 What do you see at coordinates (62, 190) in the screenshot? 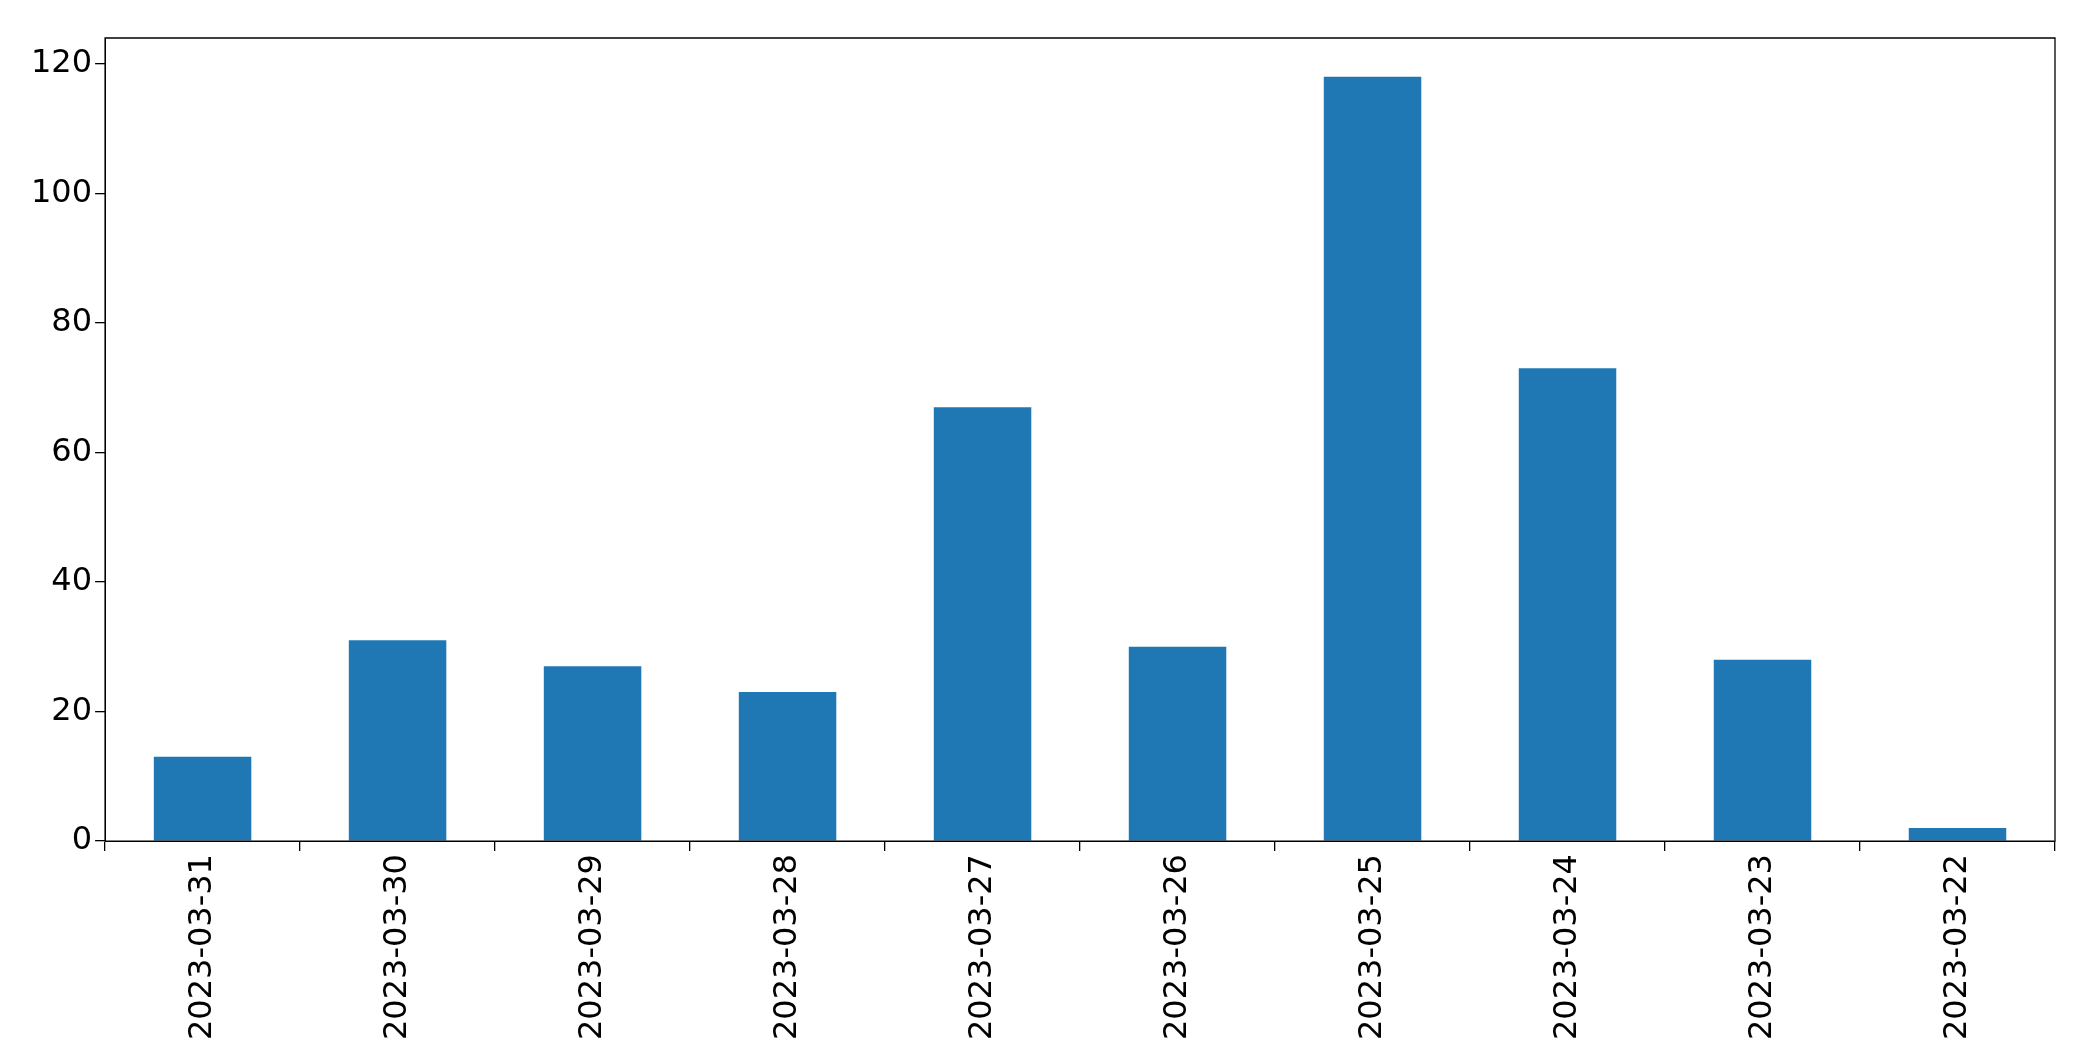
I see `y-tick-label: 100` at bounding box center [62, 190].